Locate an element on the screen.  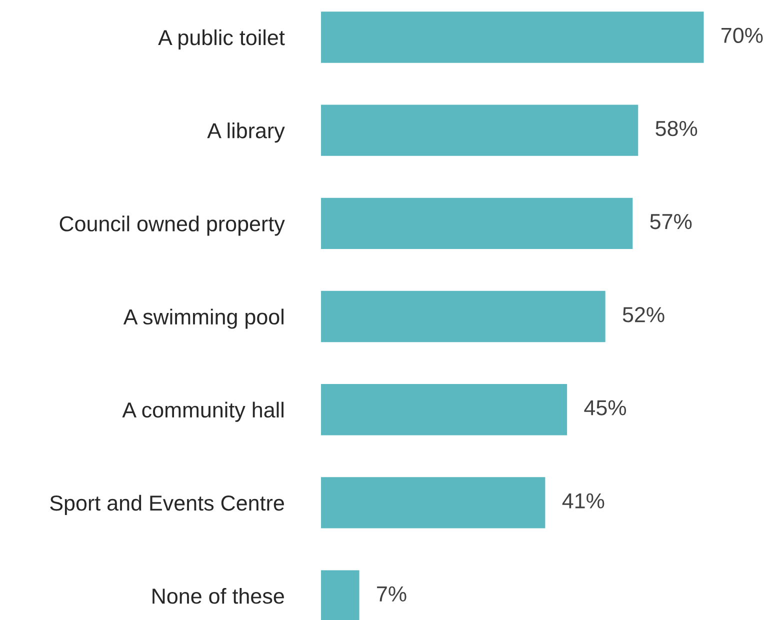
y-tick-label: None of these is located at coordinates (218, 596).